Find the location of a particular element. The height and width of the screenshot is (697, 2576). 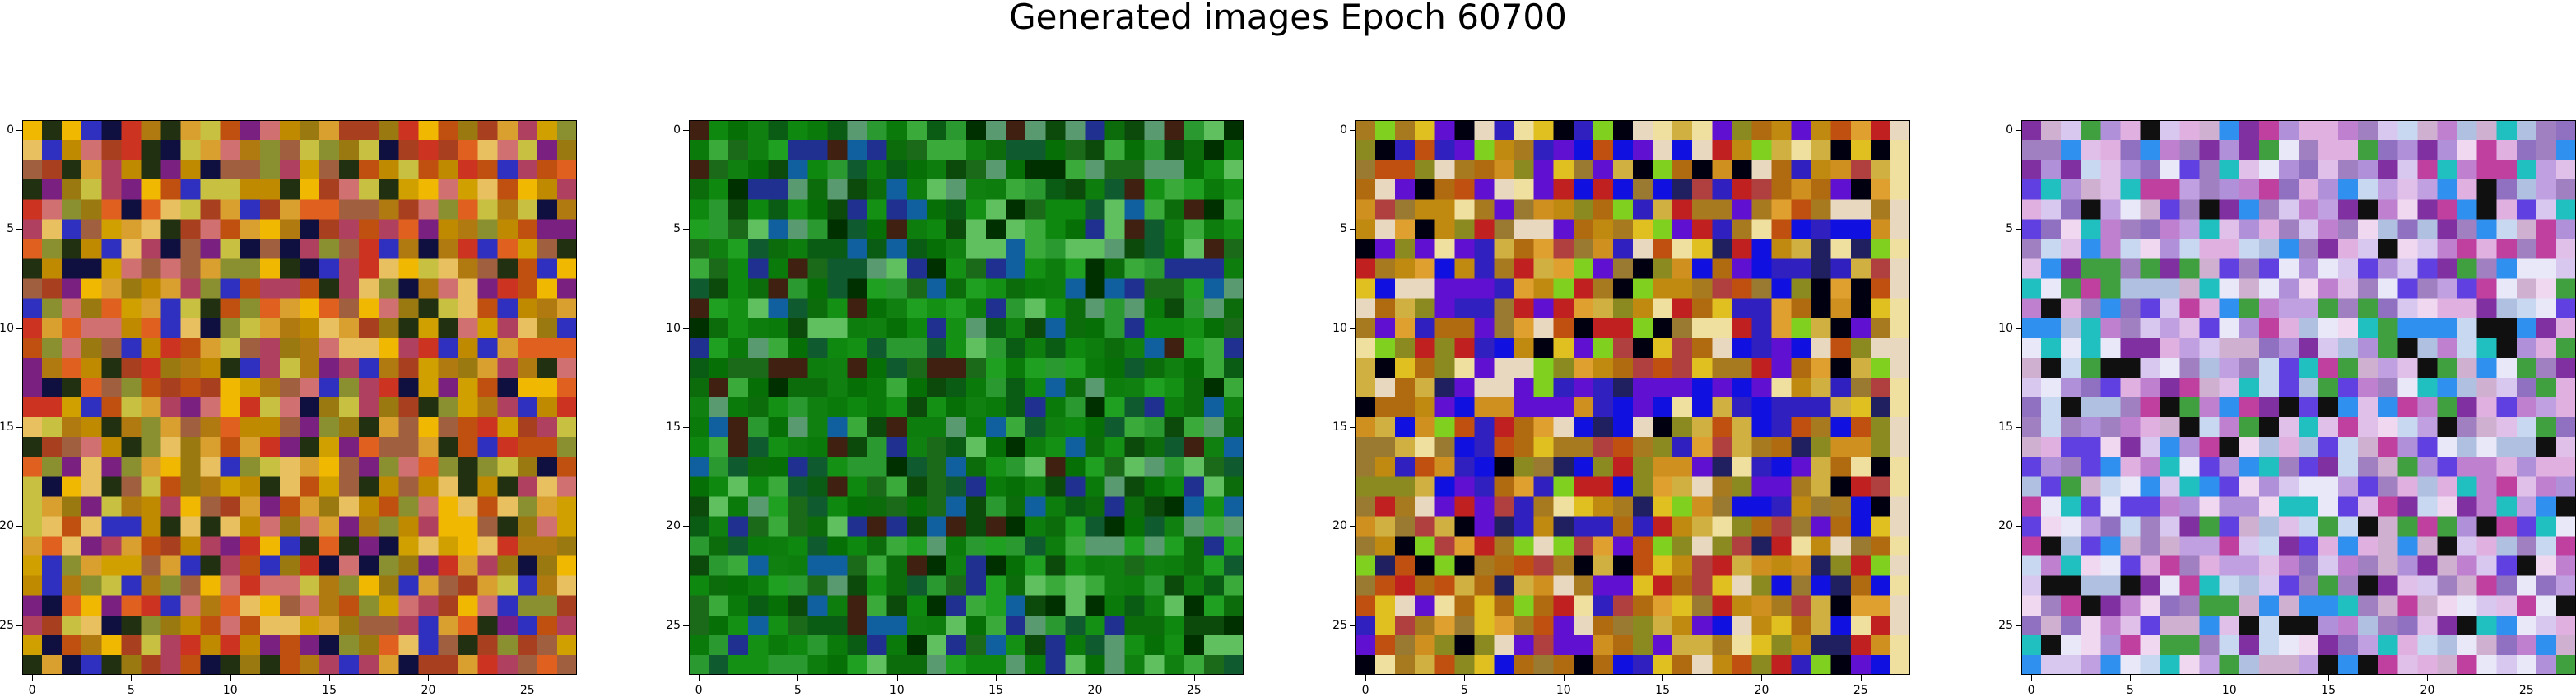

y-tick-label: 10 is located at coordinates (673, 328).